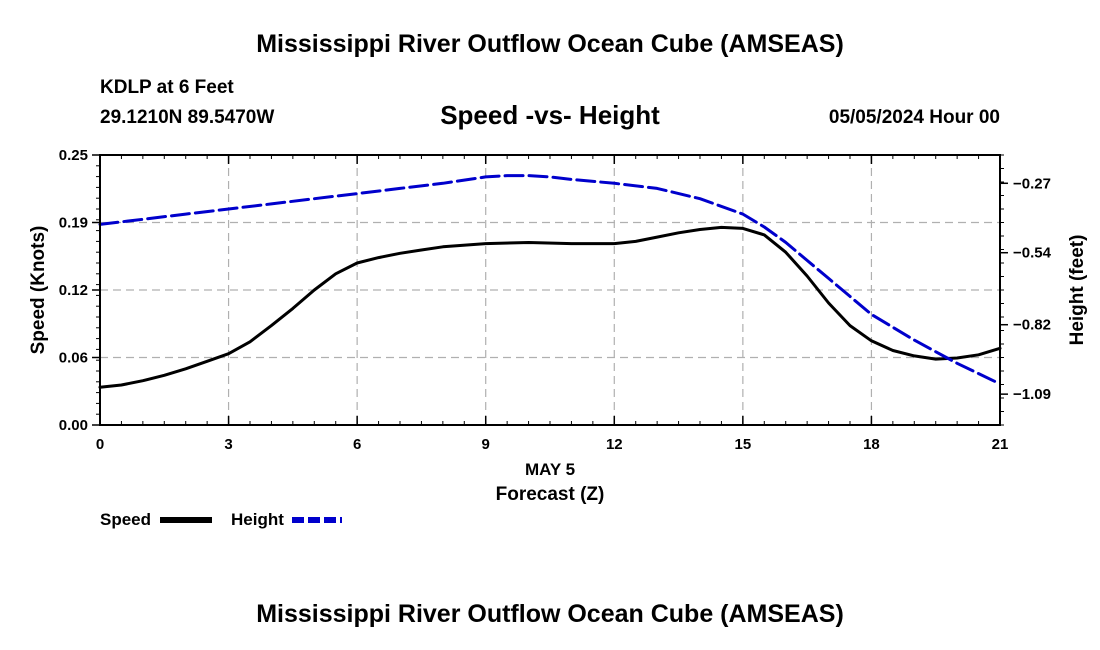 This screenshot has width=1100, height=650. Describe the element at coordinates (73, 223) in the screenshot. I see `y-tick-label: 0.19` at that location.